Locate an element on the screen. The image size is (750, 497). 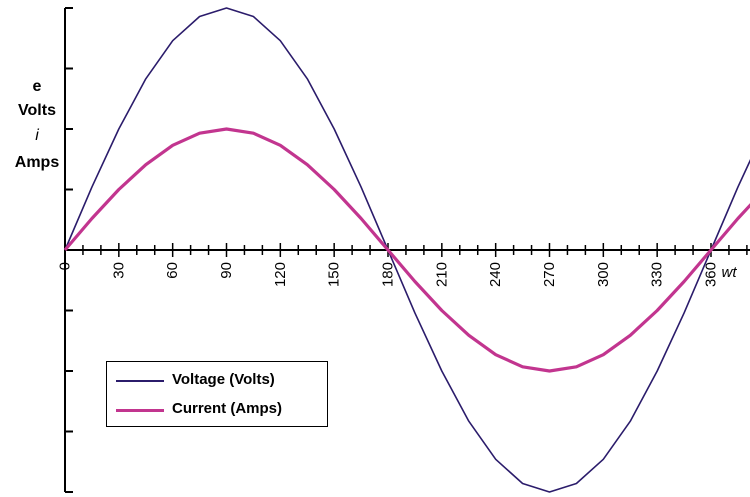
x-tick-label: 270 is located at coordinates (549, 274).